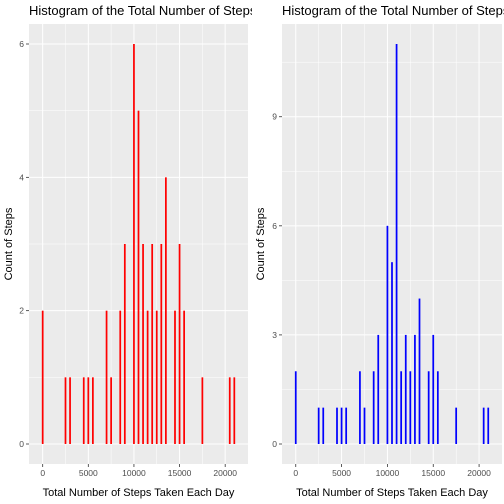 Image resolution: width=504 pixels, height=504 pixels. Describe the element at coordinates (274, 117) in the screenshot. I see `y-tick-label: 9` at that location.